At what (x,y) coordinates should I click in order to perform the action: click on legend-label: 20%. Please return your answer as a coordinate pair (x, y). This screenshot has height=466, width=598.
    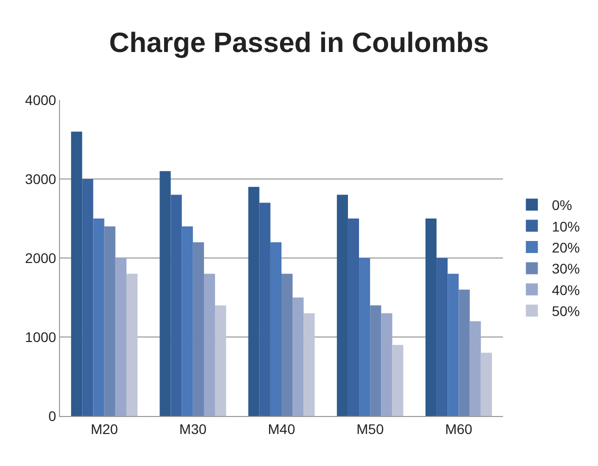
    Looking at the image, I should click on (566, 247).